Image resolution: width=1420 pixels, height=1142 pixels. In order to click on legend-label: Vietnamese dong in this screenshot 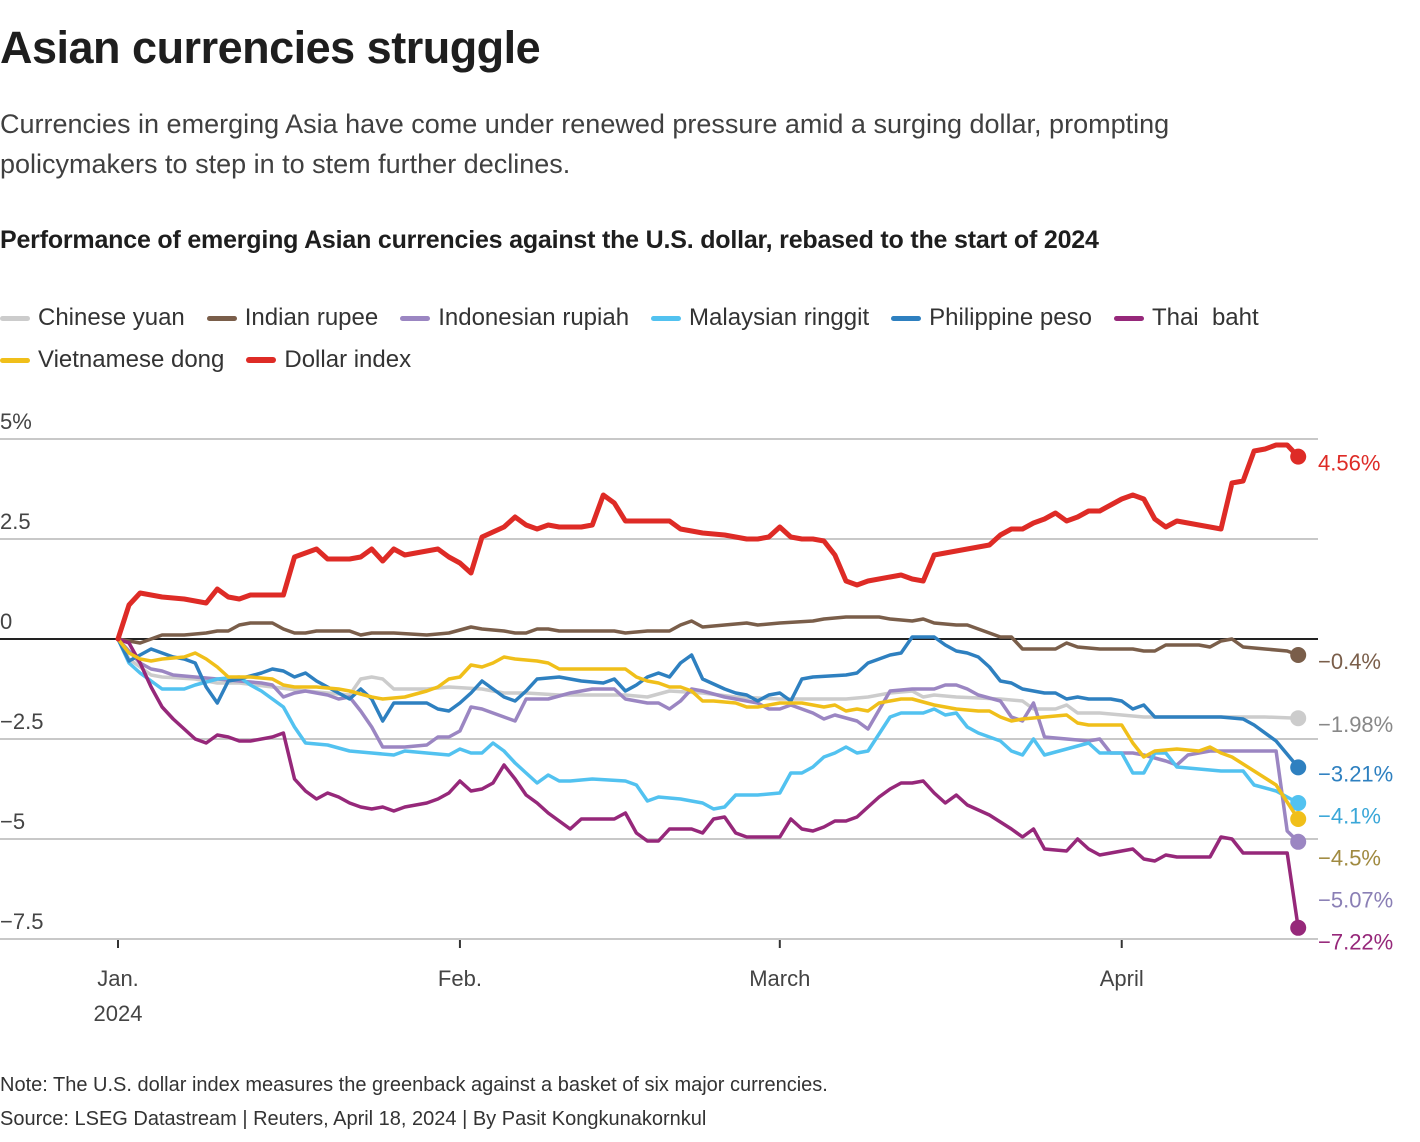, I will do `click(131, 359)`.